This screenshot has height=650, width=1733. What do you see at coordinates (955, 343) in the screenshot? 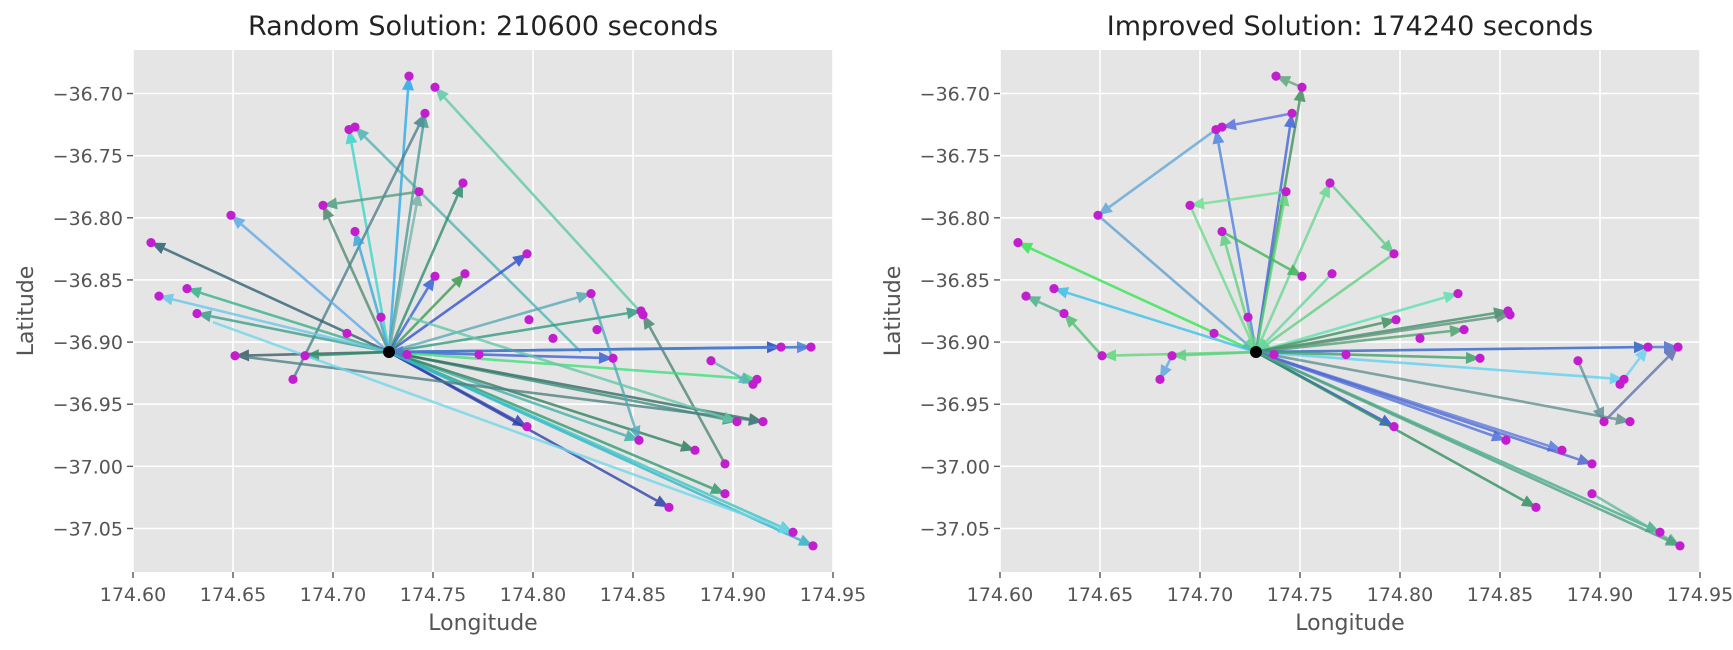
I see `y-tick-label: −36.90` at bounding box center [955, 343].